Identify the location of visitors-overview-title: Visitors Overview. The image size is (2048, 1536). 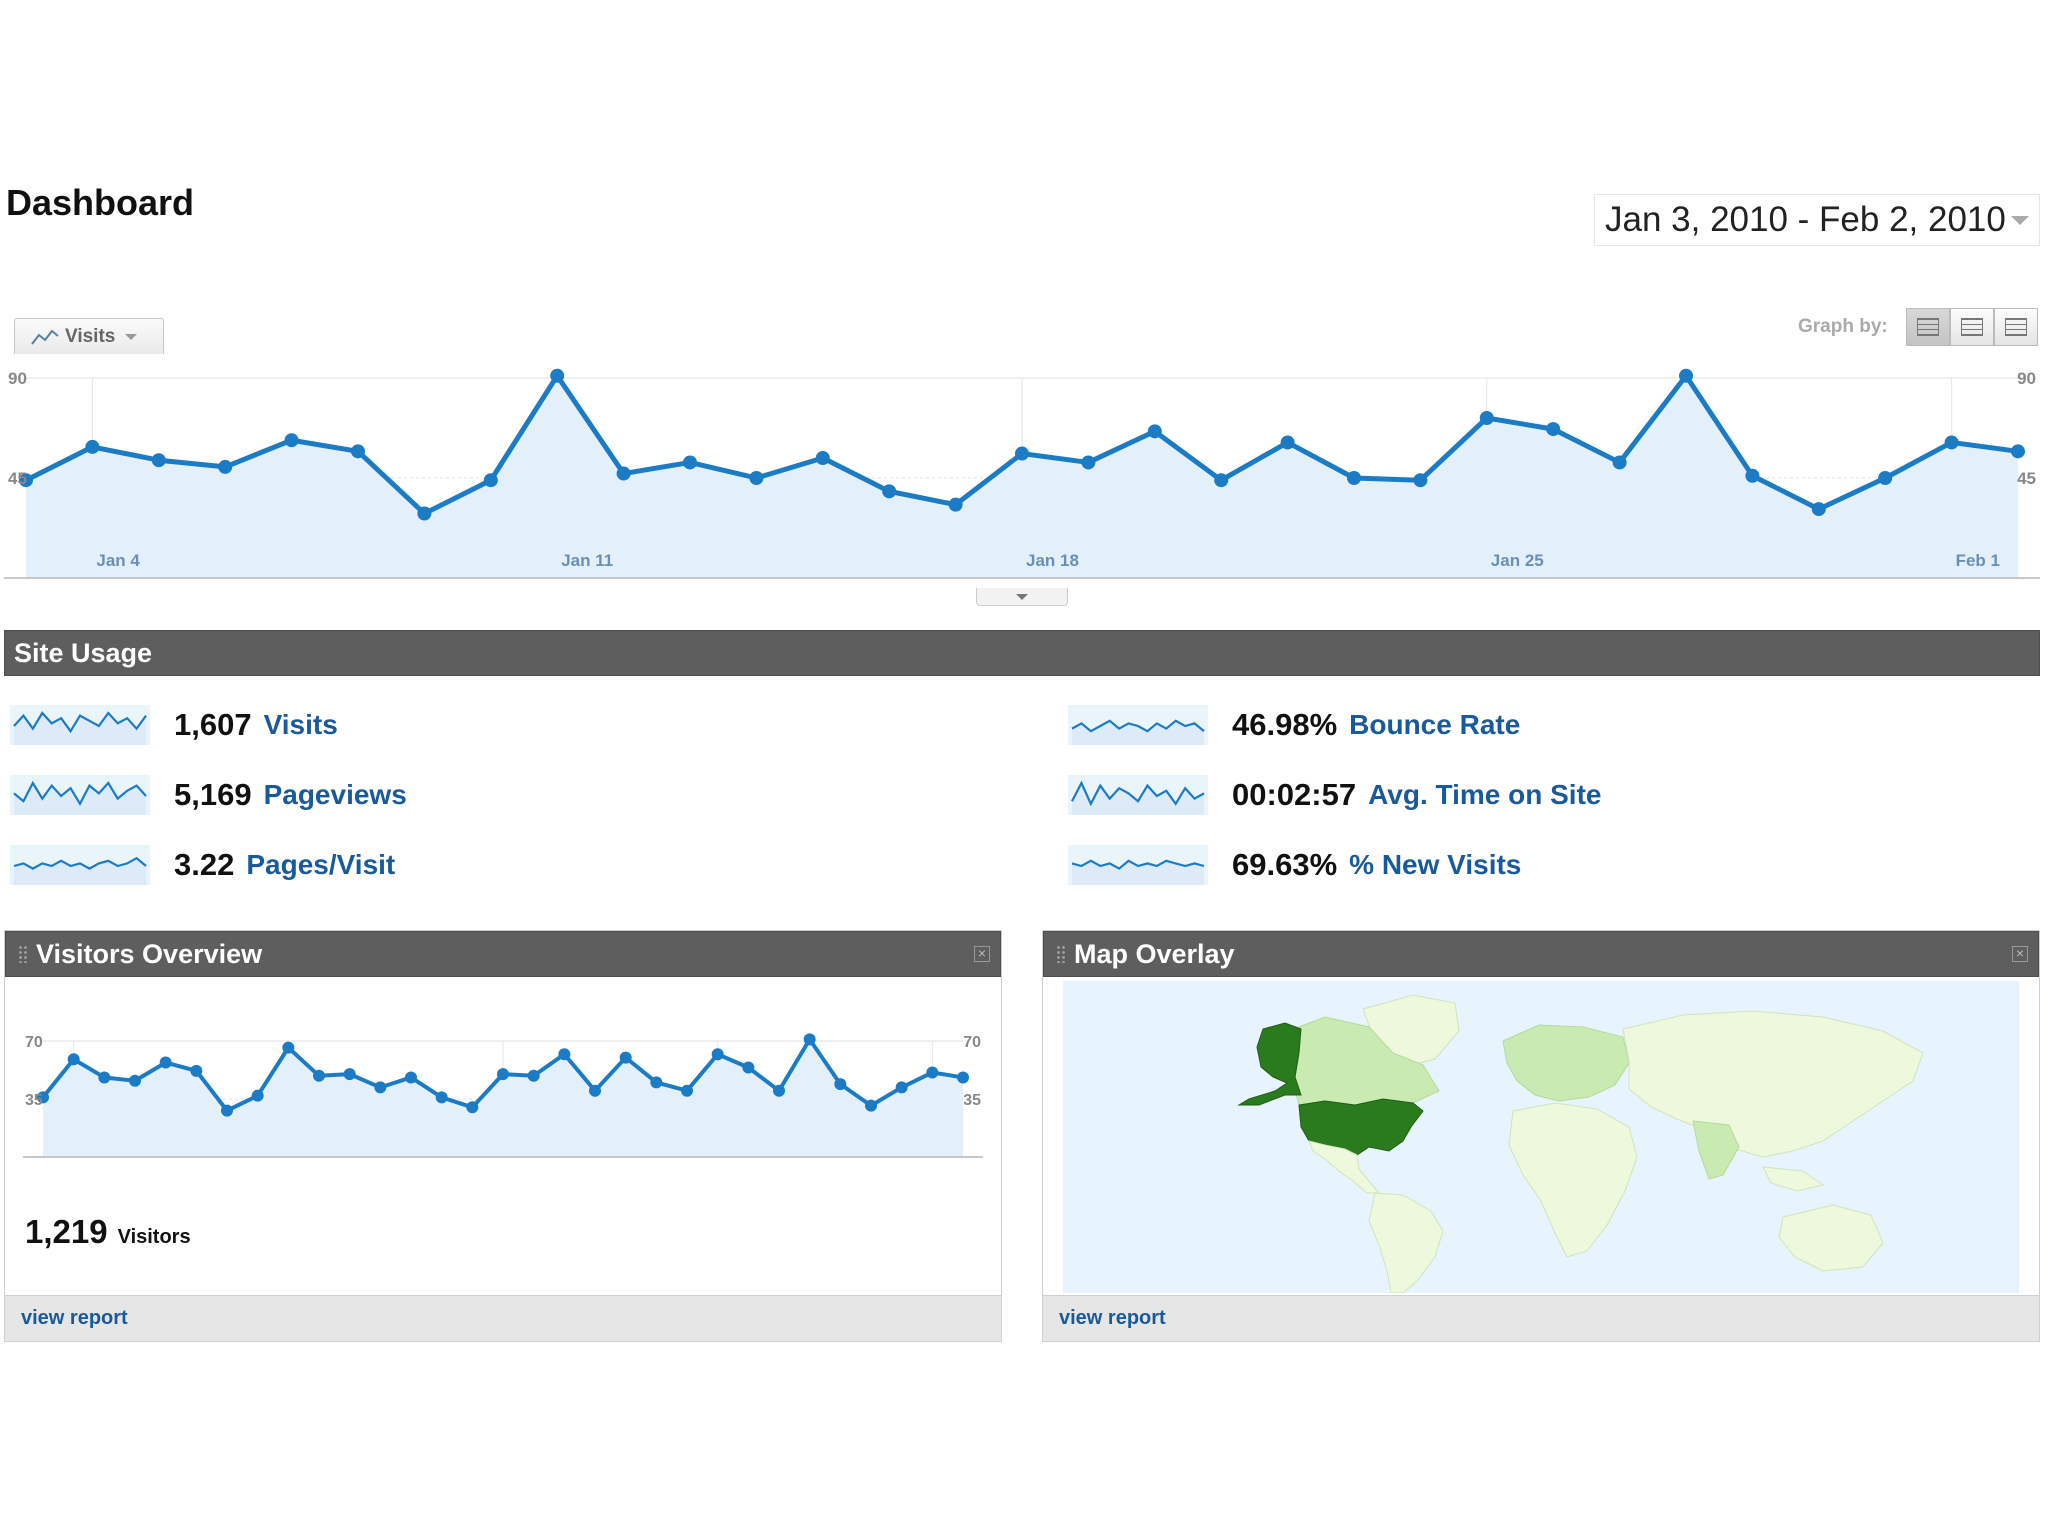
(149, 953).